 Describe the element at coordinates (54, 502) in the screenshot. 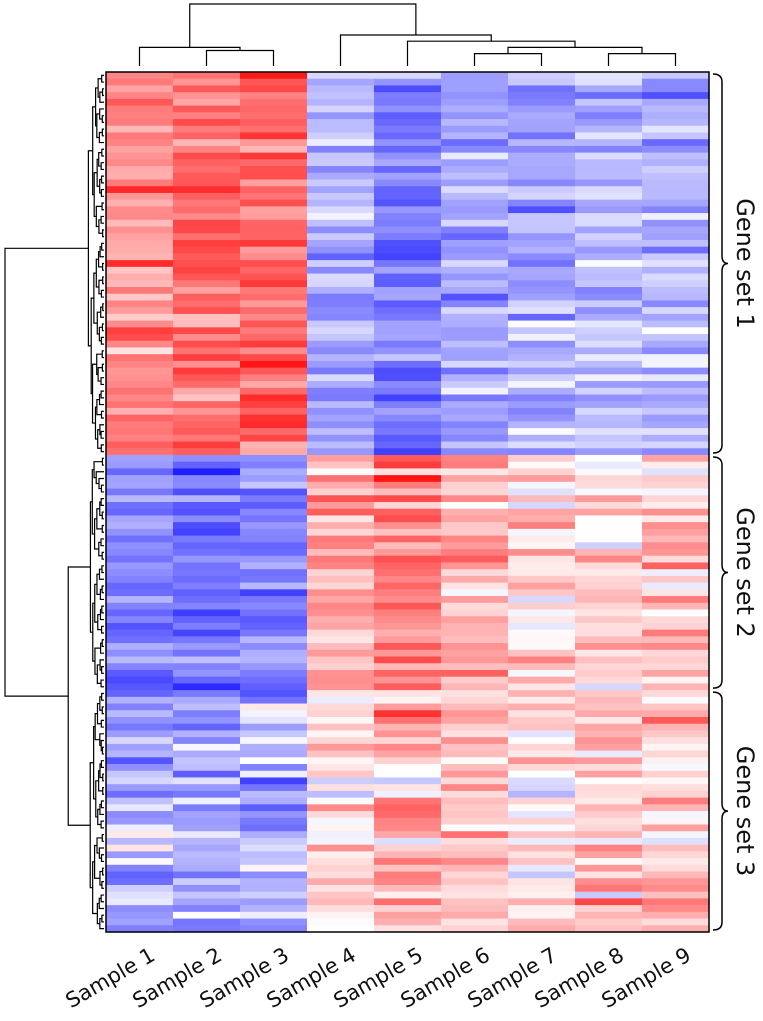

I see `row-dendrogram` at that location.